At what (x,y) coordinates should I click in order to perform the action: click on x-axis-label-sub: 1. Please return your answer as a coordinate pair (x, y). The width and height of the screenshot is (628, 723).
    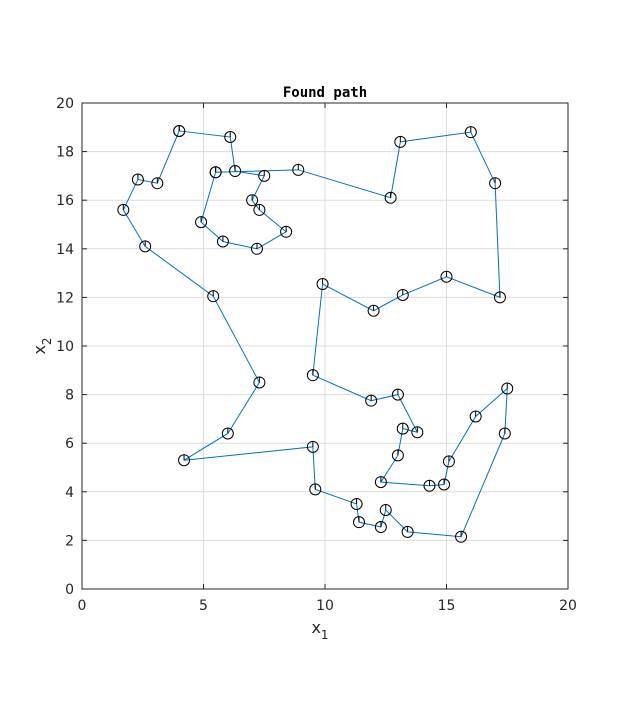
    Looking at the image, I should click on (325, 635).